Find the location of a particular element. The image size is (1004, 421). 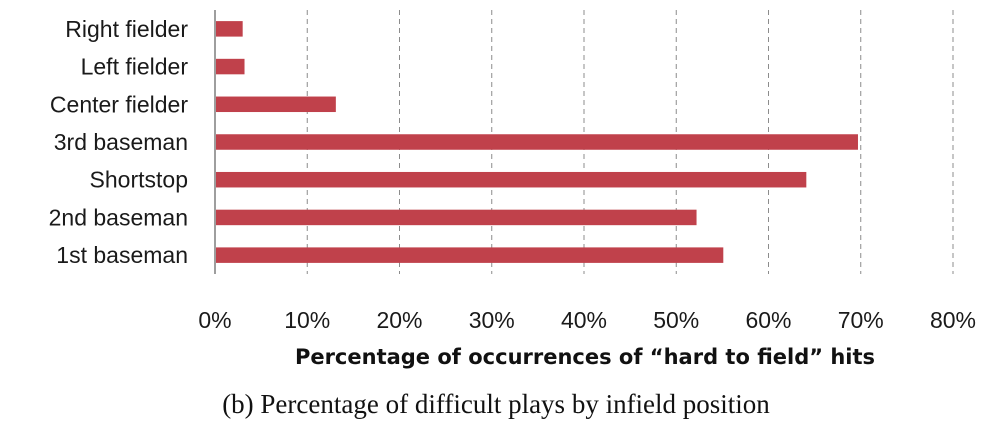

x-tick-labels: 0% 10% 20% 30% 40% 50% 60% 70% 80% is located at coordinates (587, 320).